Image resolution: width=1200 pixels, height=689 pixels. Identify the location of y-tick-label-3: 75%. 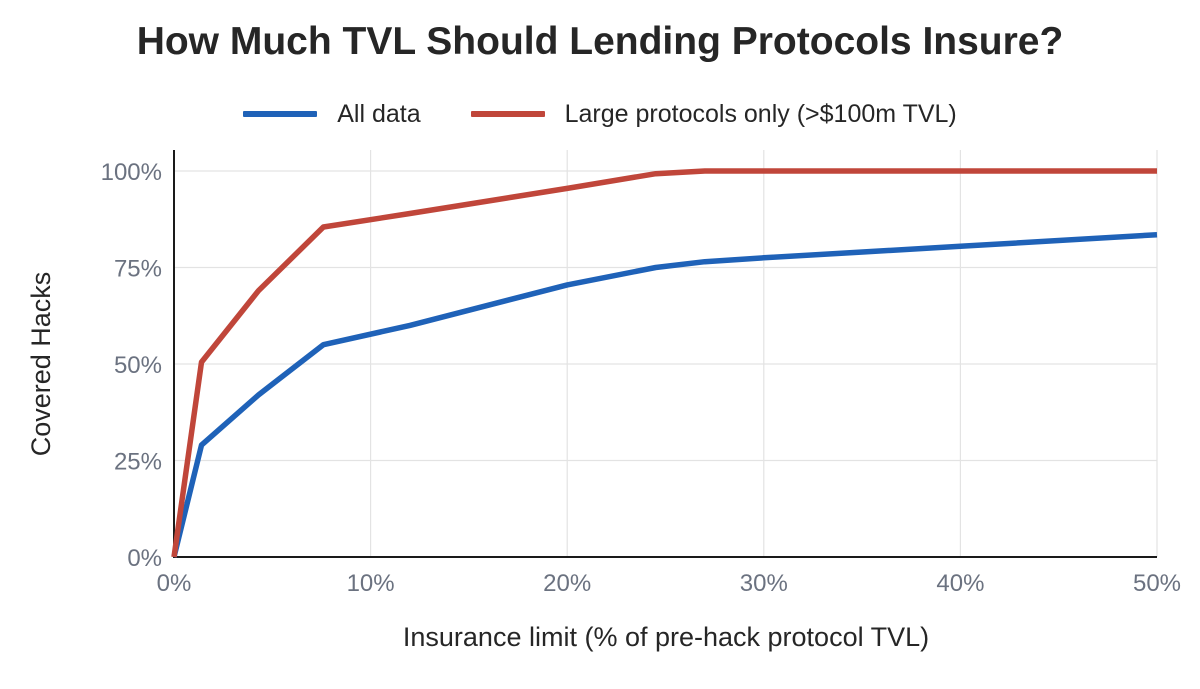
(138, 269).